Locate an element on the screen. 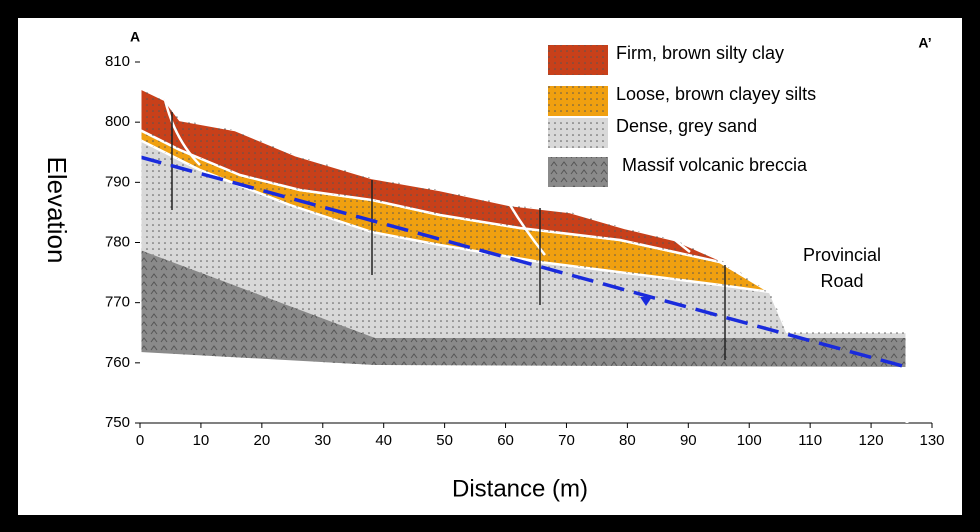  y-tick-label: 810 is located at coordinates (117, 61).